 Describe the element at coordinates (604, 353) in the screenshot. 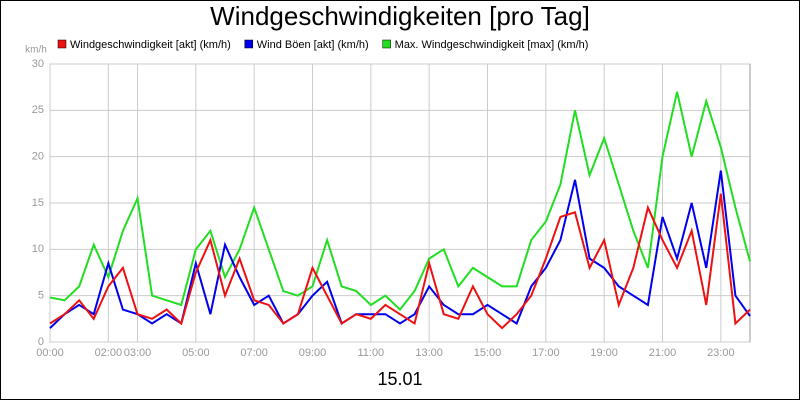

I see `x-tick-label: 19:00` at that location.